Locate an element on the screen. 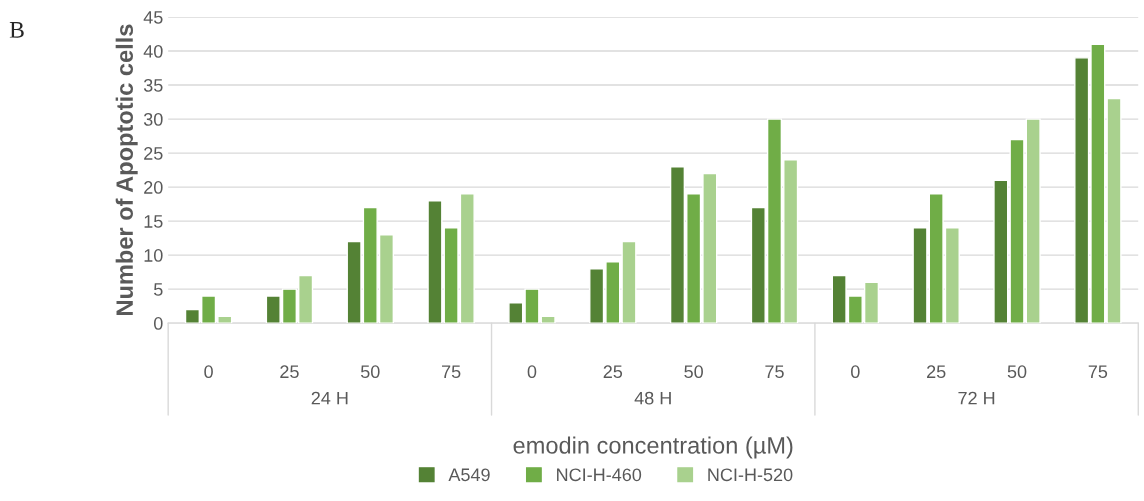  text: B is located at coordinates (16, 30).